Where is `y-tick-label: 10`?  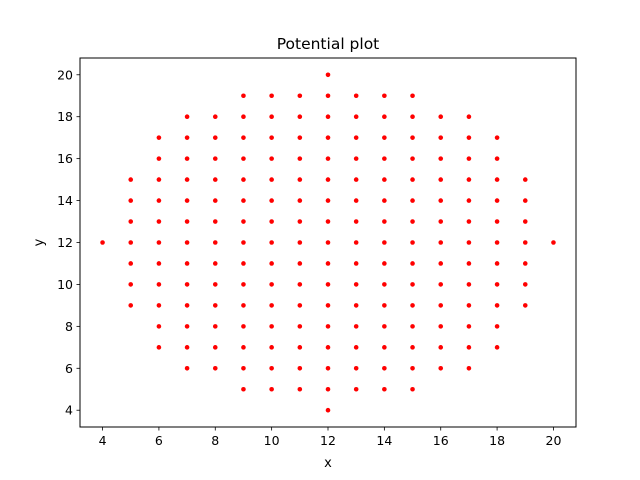
y-tick-label: 10 is located at coordinates (65, 284).